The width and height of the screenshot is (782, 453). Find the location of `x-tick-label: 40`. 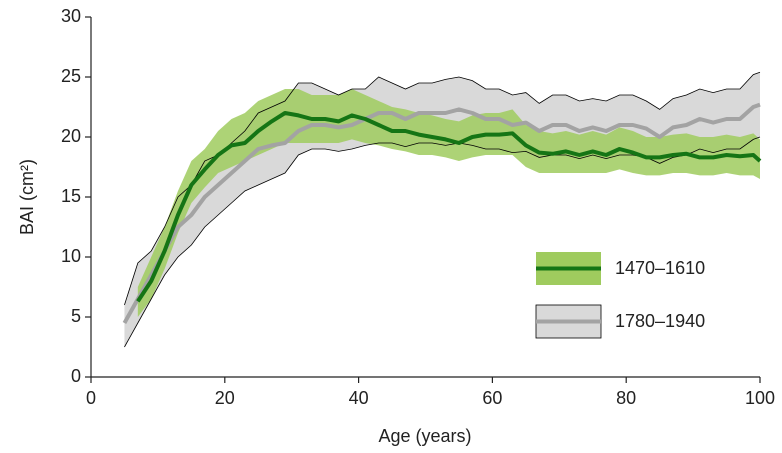

x-tick-label: 40 is located at coordinates (359, 398).